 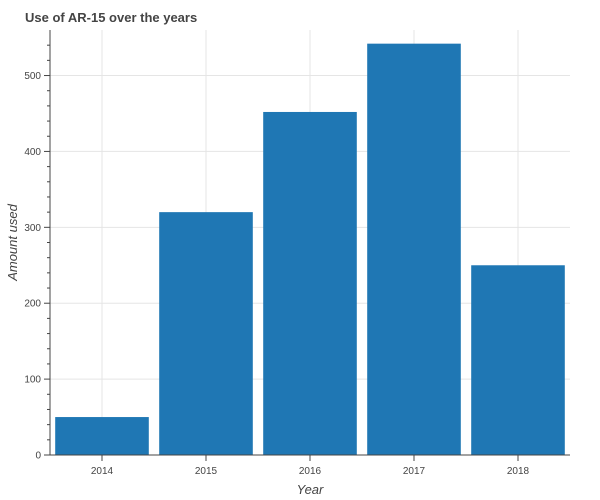 I want to click on x-ticks: 2014 2015 2016 2017 2018, so click(x=310, y=466).